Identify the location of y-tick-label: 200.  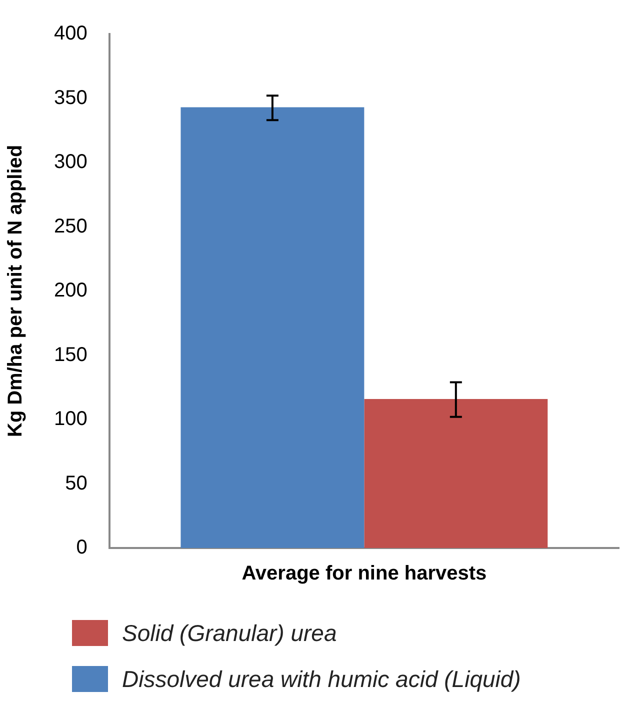
(71, 291).